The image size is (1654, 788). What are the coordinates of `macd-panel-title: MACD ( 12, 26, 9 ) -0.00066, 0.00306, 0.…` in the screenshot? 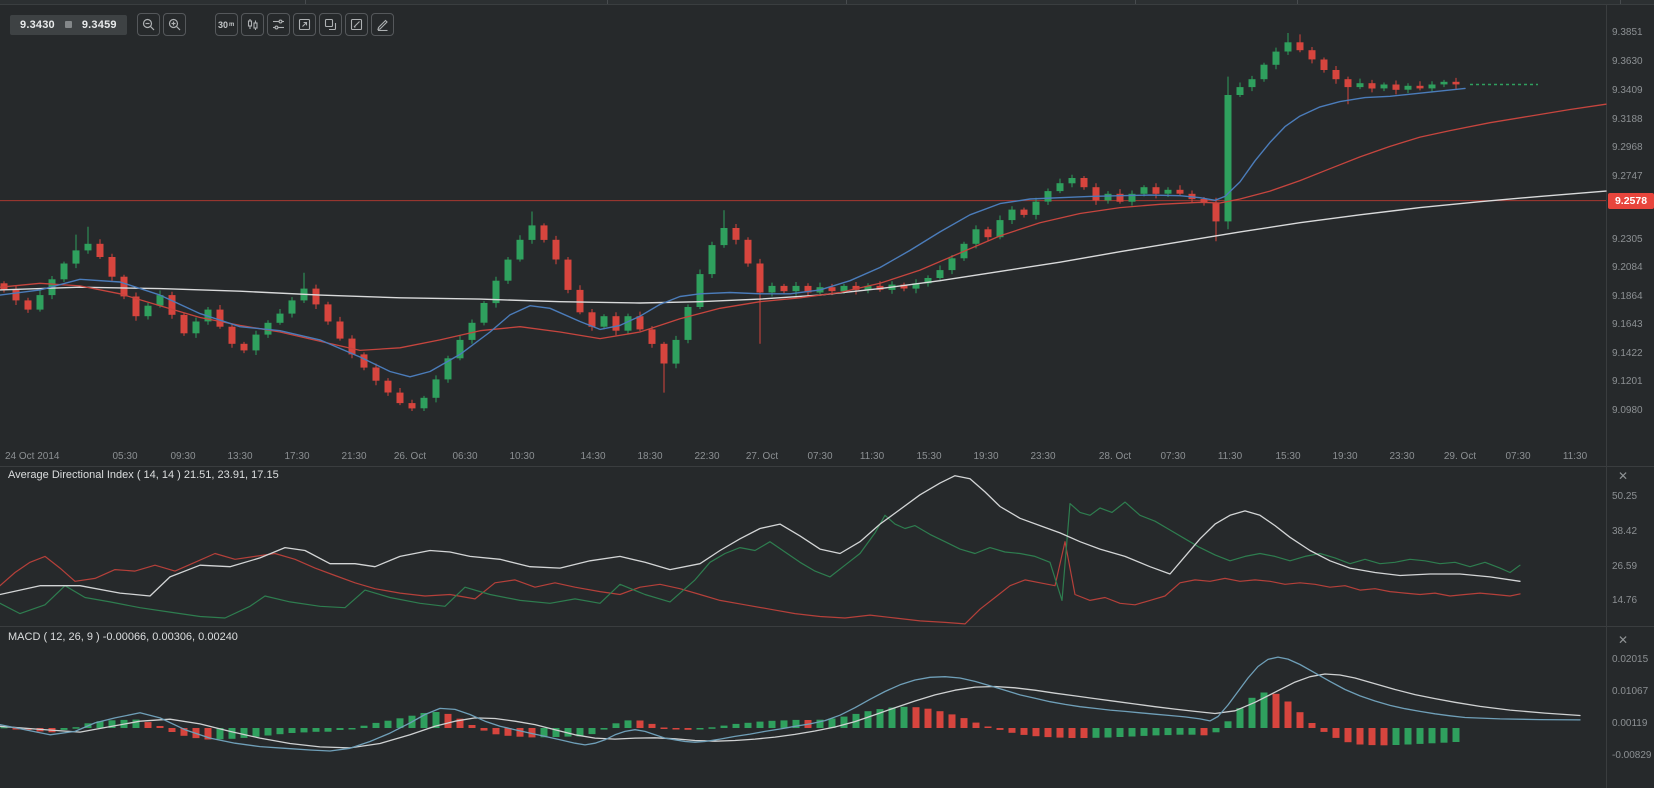 It's located at (123, 637).